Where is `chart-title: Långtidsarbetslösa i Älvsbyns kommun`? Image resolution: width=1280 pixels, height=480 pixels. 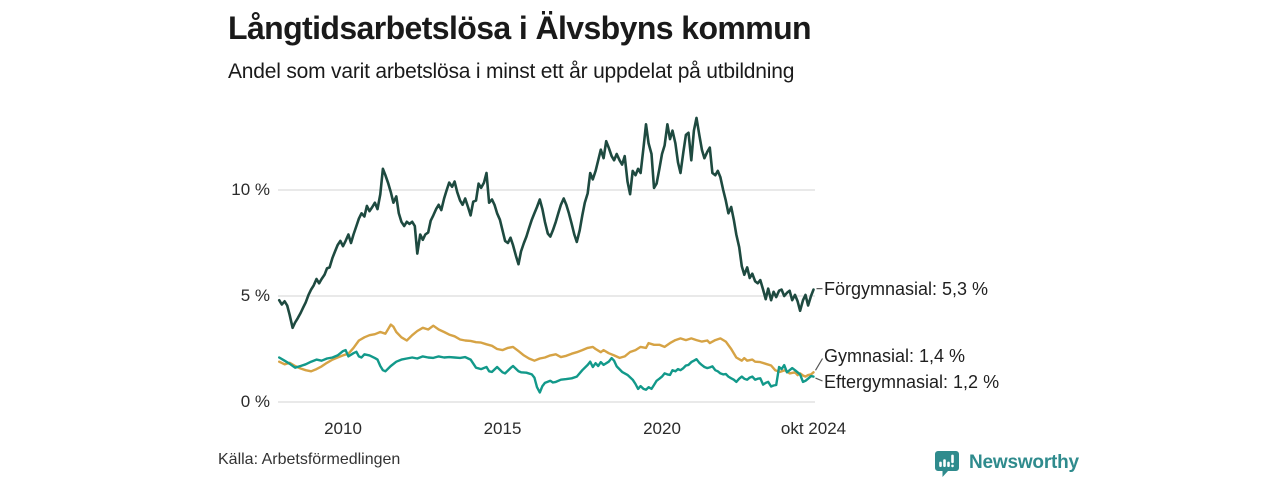 chart-title: Långtidsarbetslösa i Älvsbyns kommun is located at coordinates (520, 28).